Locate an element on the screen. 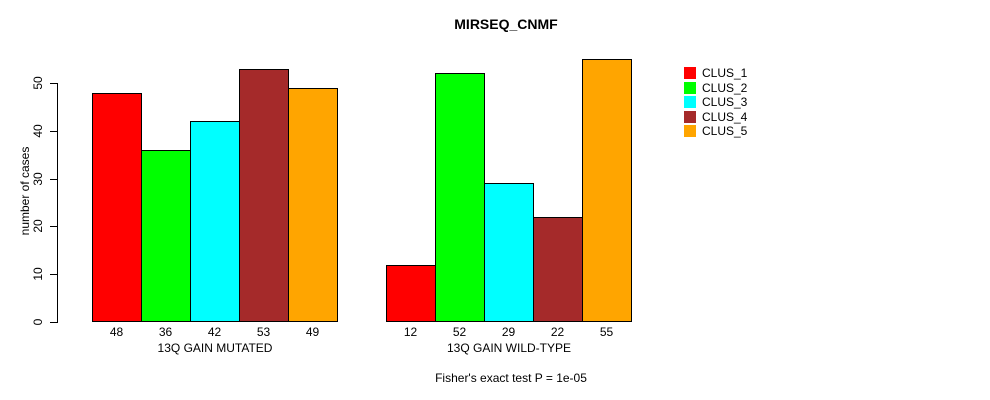 The height and width of the screenshot is (400, 990). legend-item: CLUS_5 is located at coordinates (715, 131).